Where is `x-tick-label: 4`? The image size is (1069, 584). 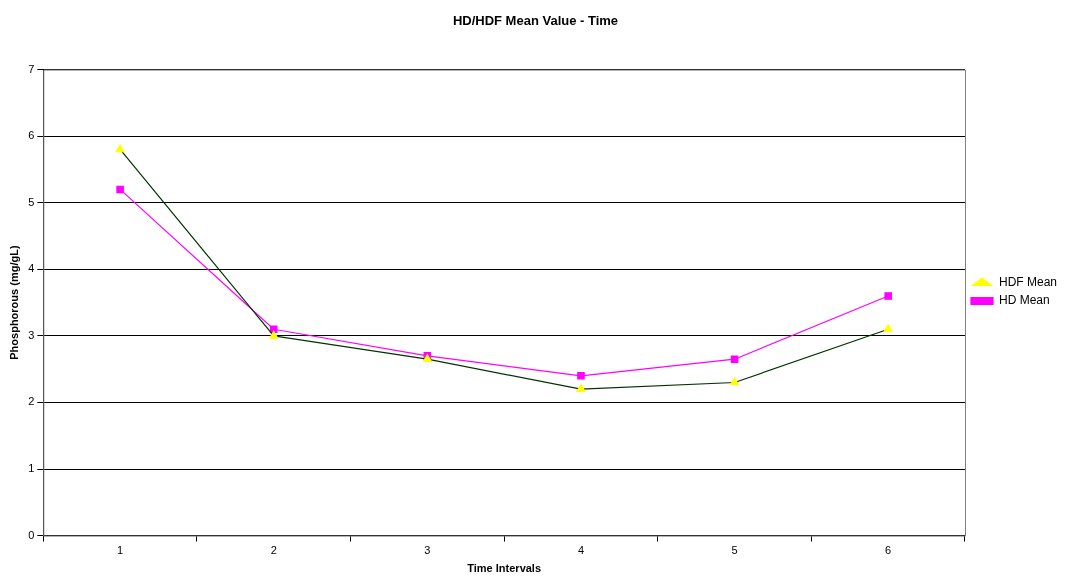 x-tick-label: 4 is located at coordinates (581, 550).